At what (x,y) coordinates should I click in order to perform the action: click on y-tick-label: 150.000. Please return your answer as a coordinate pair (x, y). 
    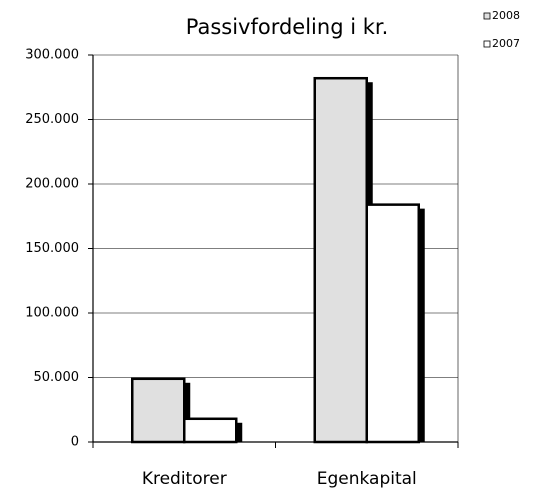
    Looking at the image, I should click on (52, 248).